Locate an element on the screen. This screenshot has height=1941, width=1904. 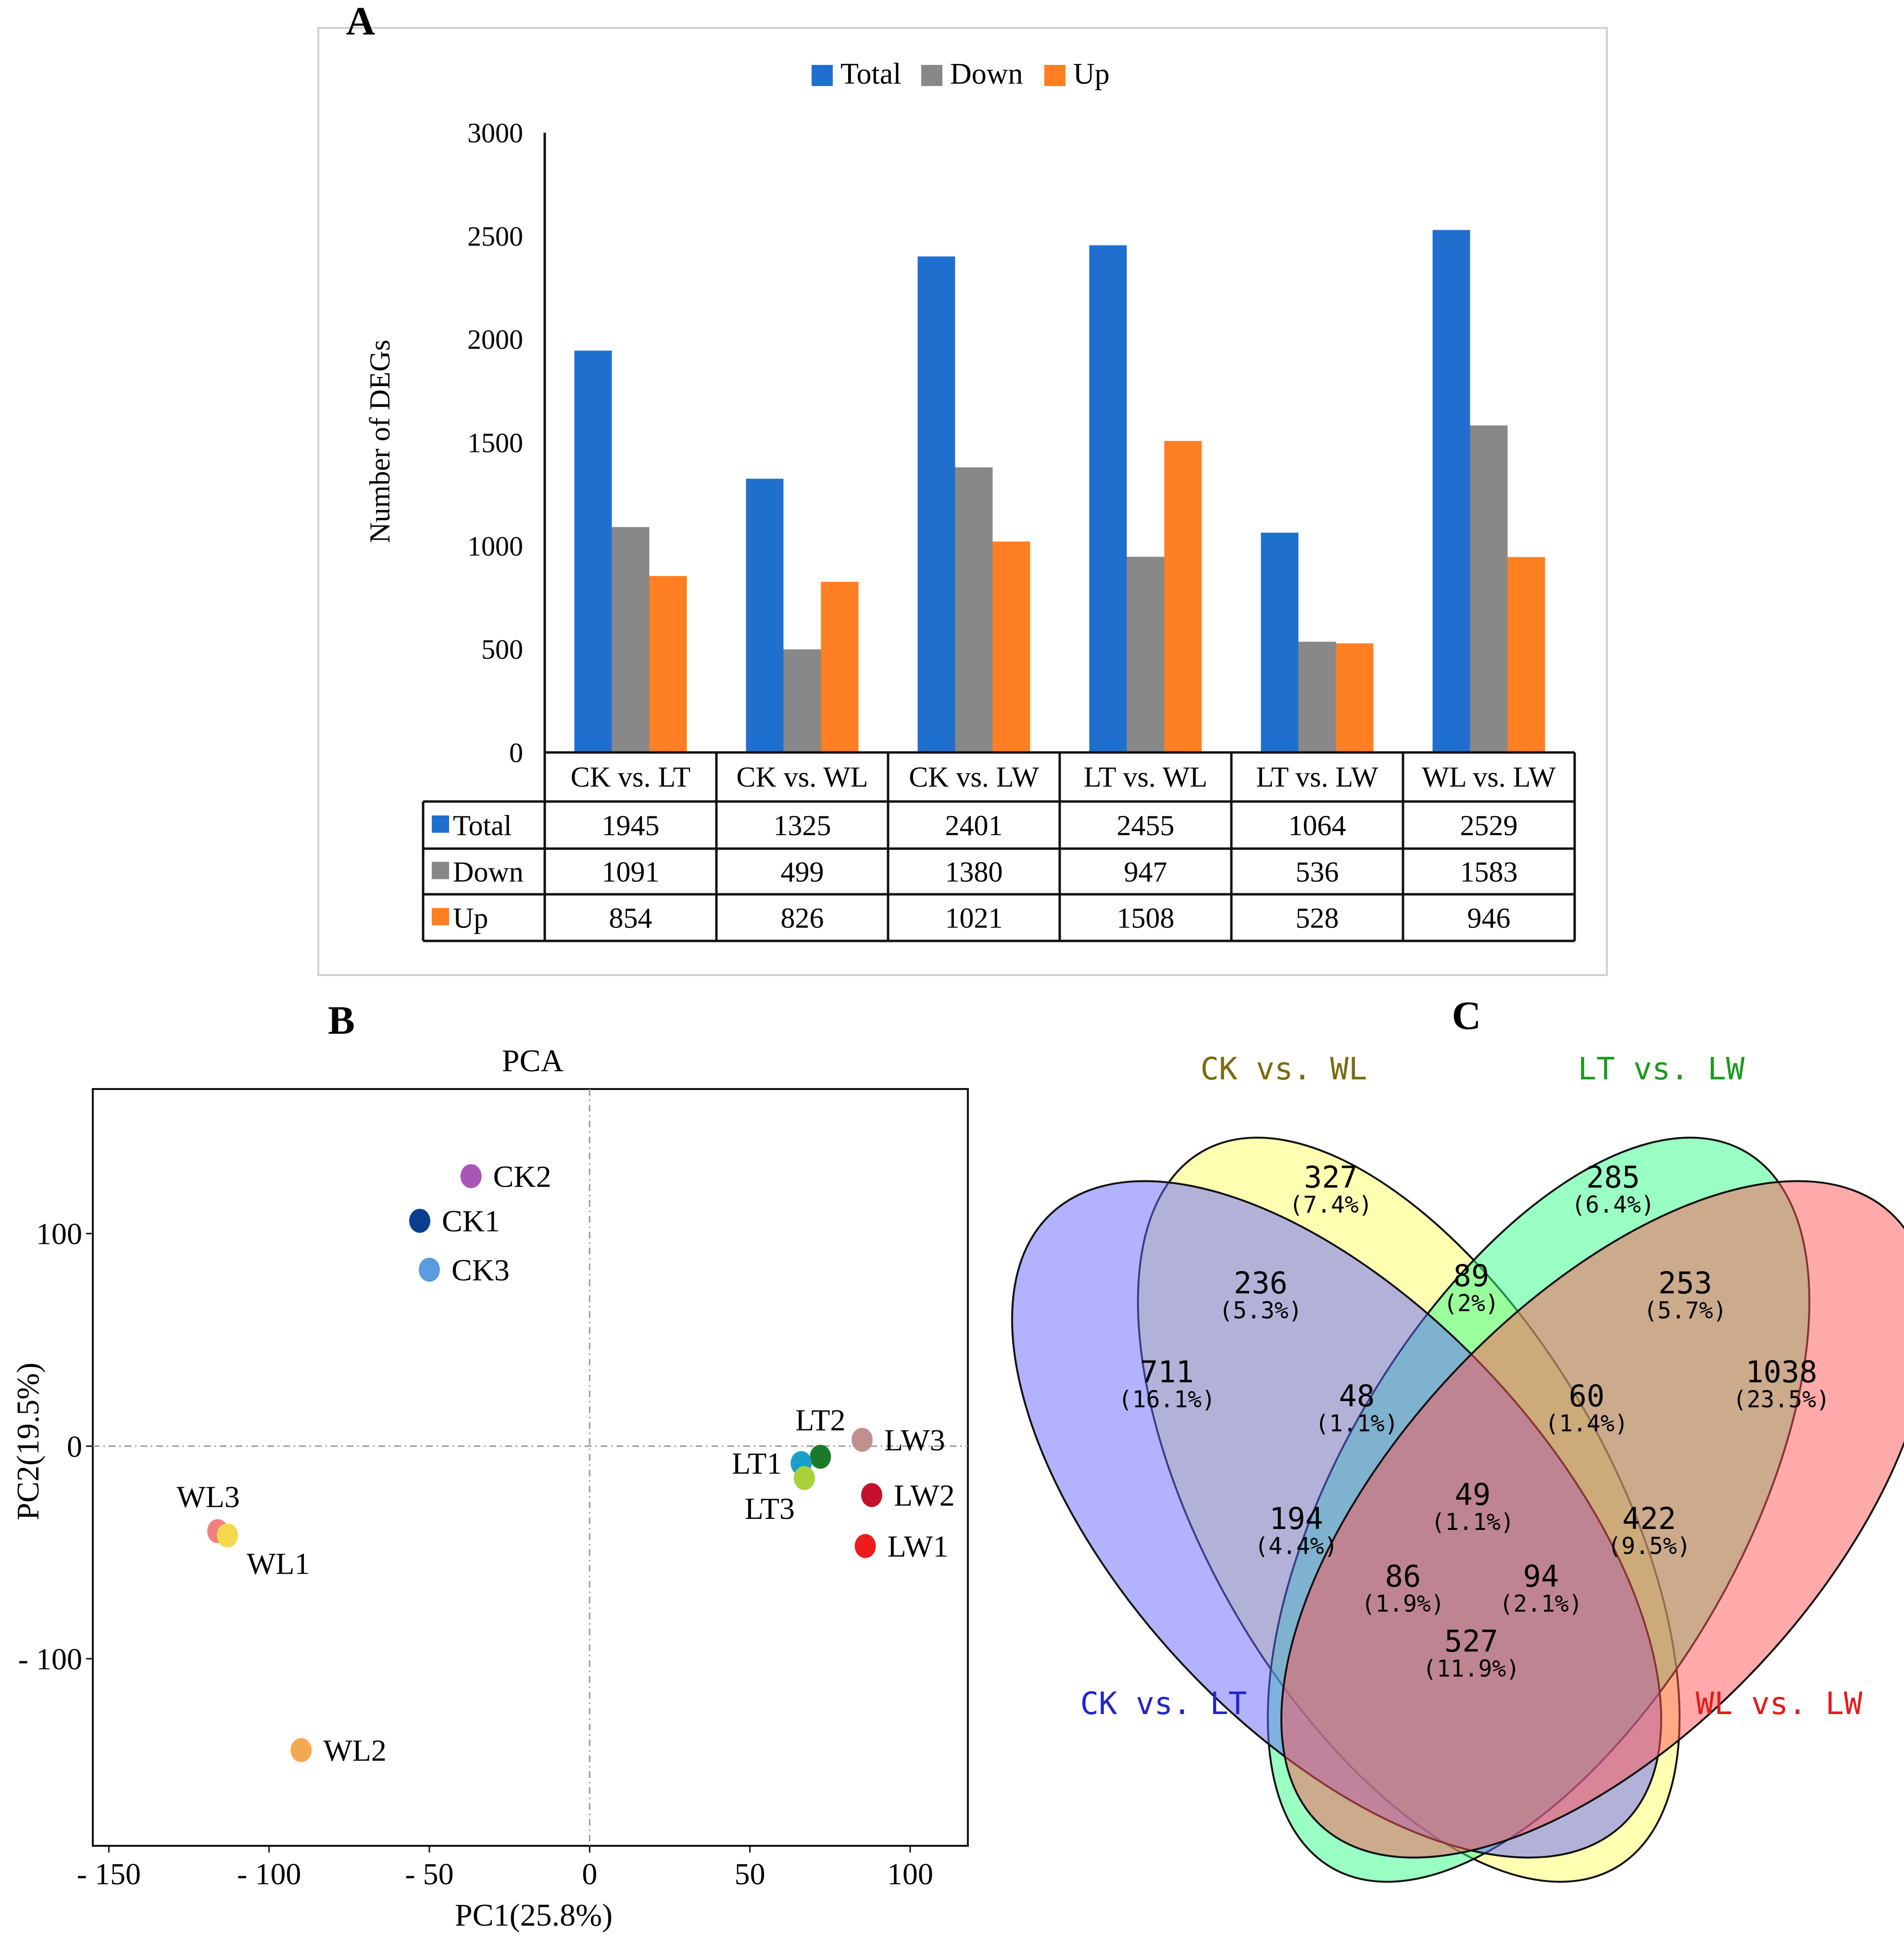
table-row-label-total: Total is located at coordinates (483, 826).